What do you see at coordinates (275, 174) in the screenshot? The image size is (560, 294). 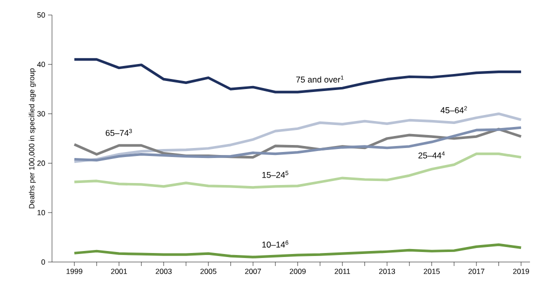 I see `series-label: 15–24$^{5}$` at bounding box center [275, 174].